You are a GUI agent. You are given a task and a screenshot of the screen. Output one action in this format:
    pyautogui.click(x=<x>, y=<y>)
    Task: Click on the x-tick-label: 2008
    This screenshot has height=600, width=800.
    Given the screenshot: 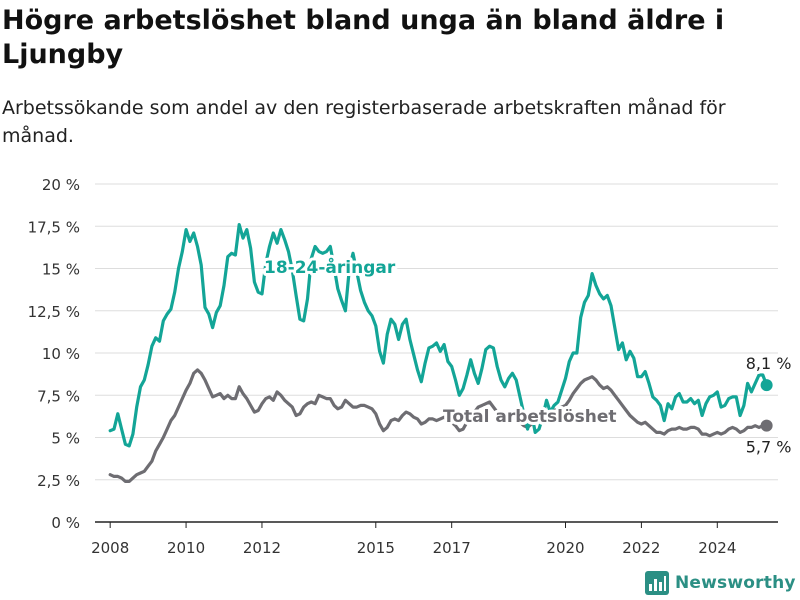 What is the action you would take?
    pyautogui.click(x=110, y=548)
    